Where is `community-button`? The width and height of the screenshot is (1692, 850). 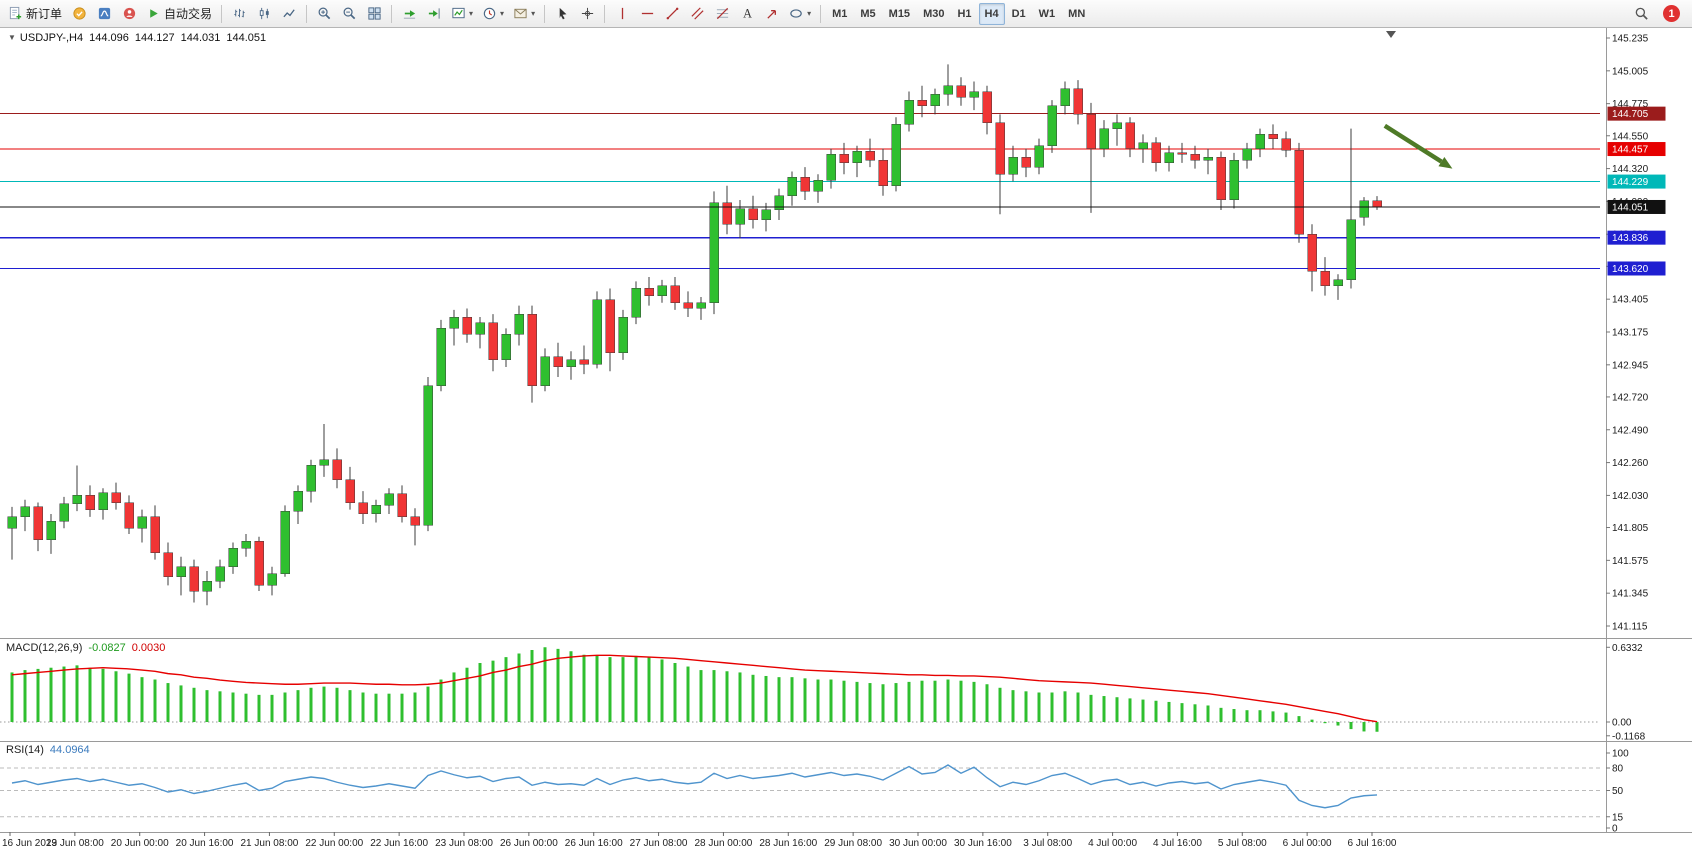
community-button is located at coordinates (129, 14).